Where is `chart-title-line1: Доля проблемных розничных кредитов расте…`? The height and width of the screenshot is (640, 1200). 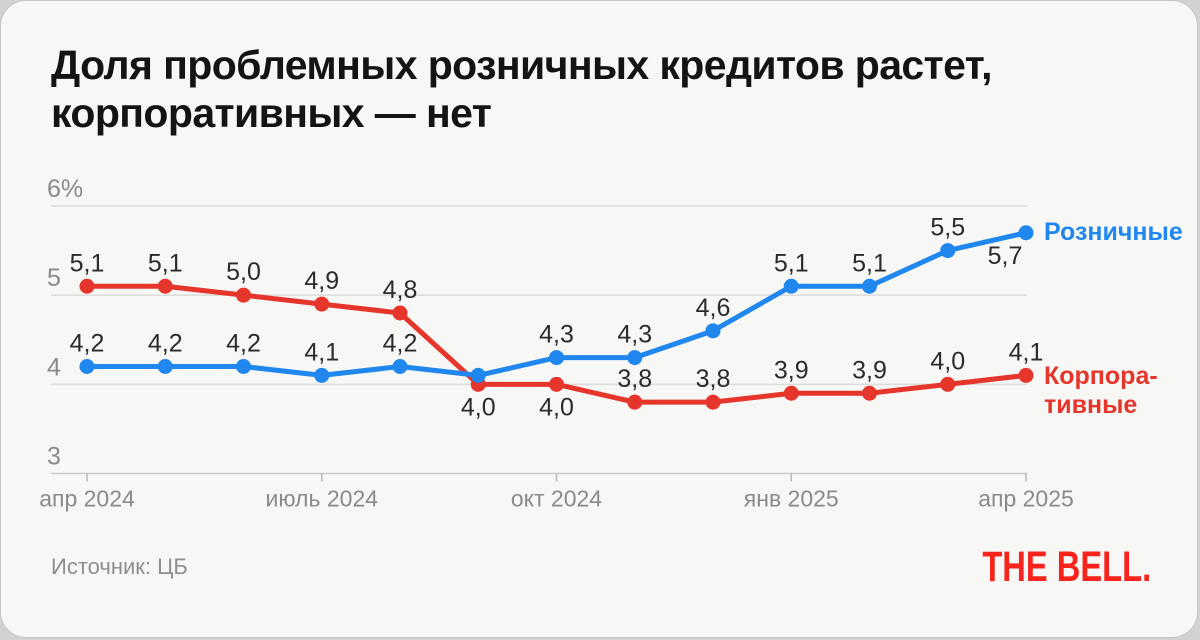 chart-title-line1: Доля проблемных розничных кредитов расте… is located at coordinates (522, 65).